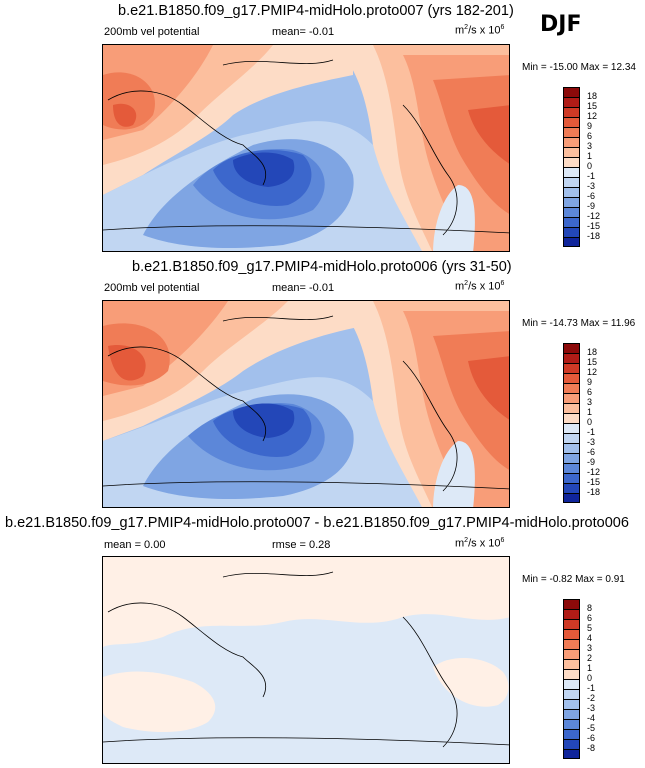  Describe the element at coordinates (591, 718) in the screenshot. I see `colorbar-tick-label: -4` at that location.